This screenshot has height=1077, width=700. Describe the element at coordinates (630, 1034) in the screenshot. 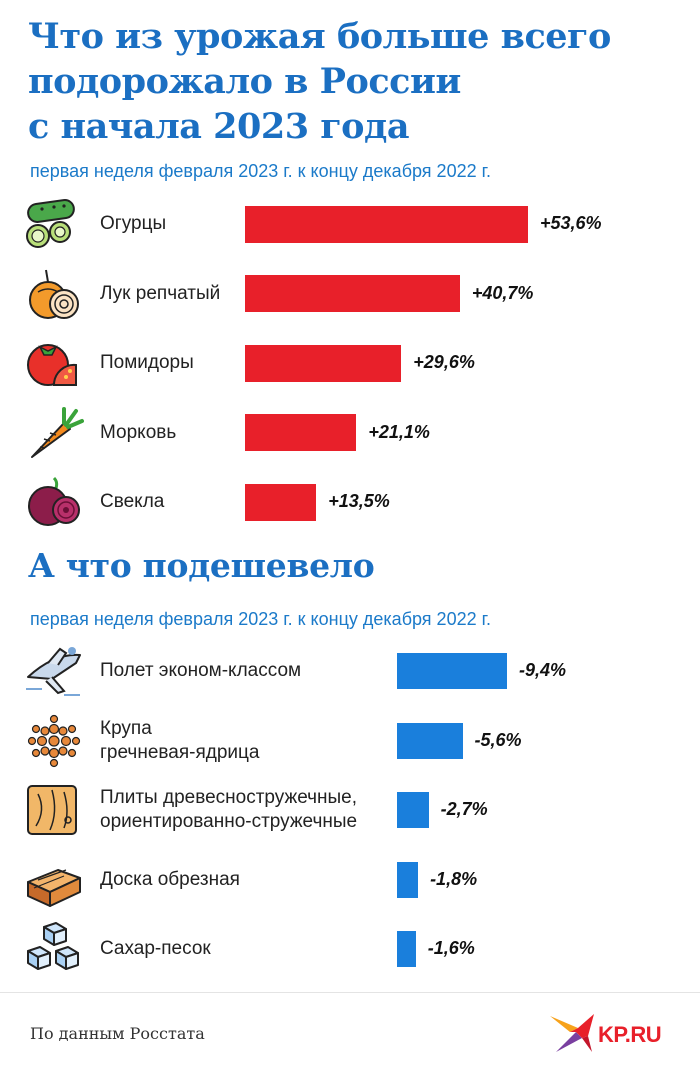

I see `logo-text: KP.RU` at that location.